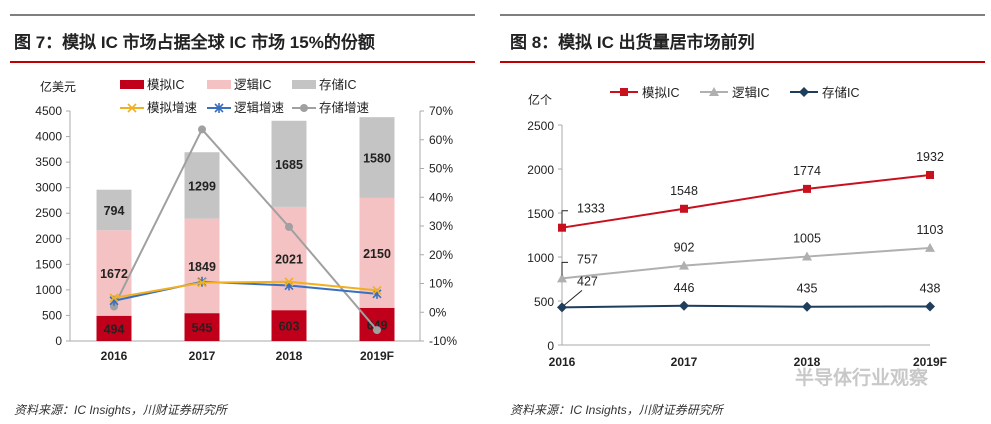 This screenshot has height=424, width=991. What do you see at coordinates (438, 312) in the screenshot?
I see `y2-tick-label: 0%` at bounding box center [438, 312].